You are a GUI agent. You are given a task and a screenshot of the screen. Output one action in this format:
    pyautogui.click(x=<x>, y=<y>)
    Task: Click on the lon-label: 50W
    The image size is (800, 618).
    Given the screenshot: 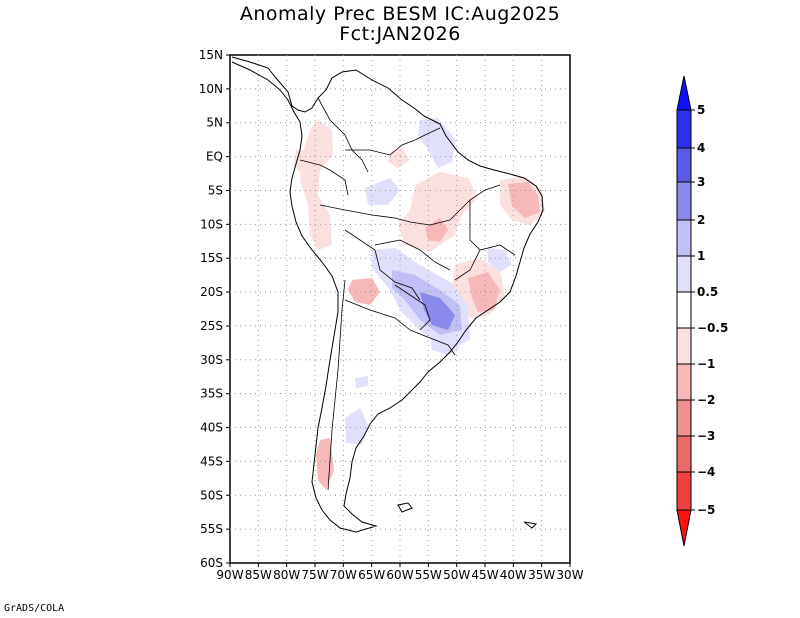 What is the action you would take?
    pyautogui.click(x=456, y=575)
    